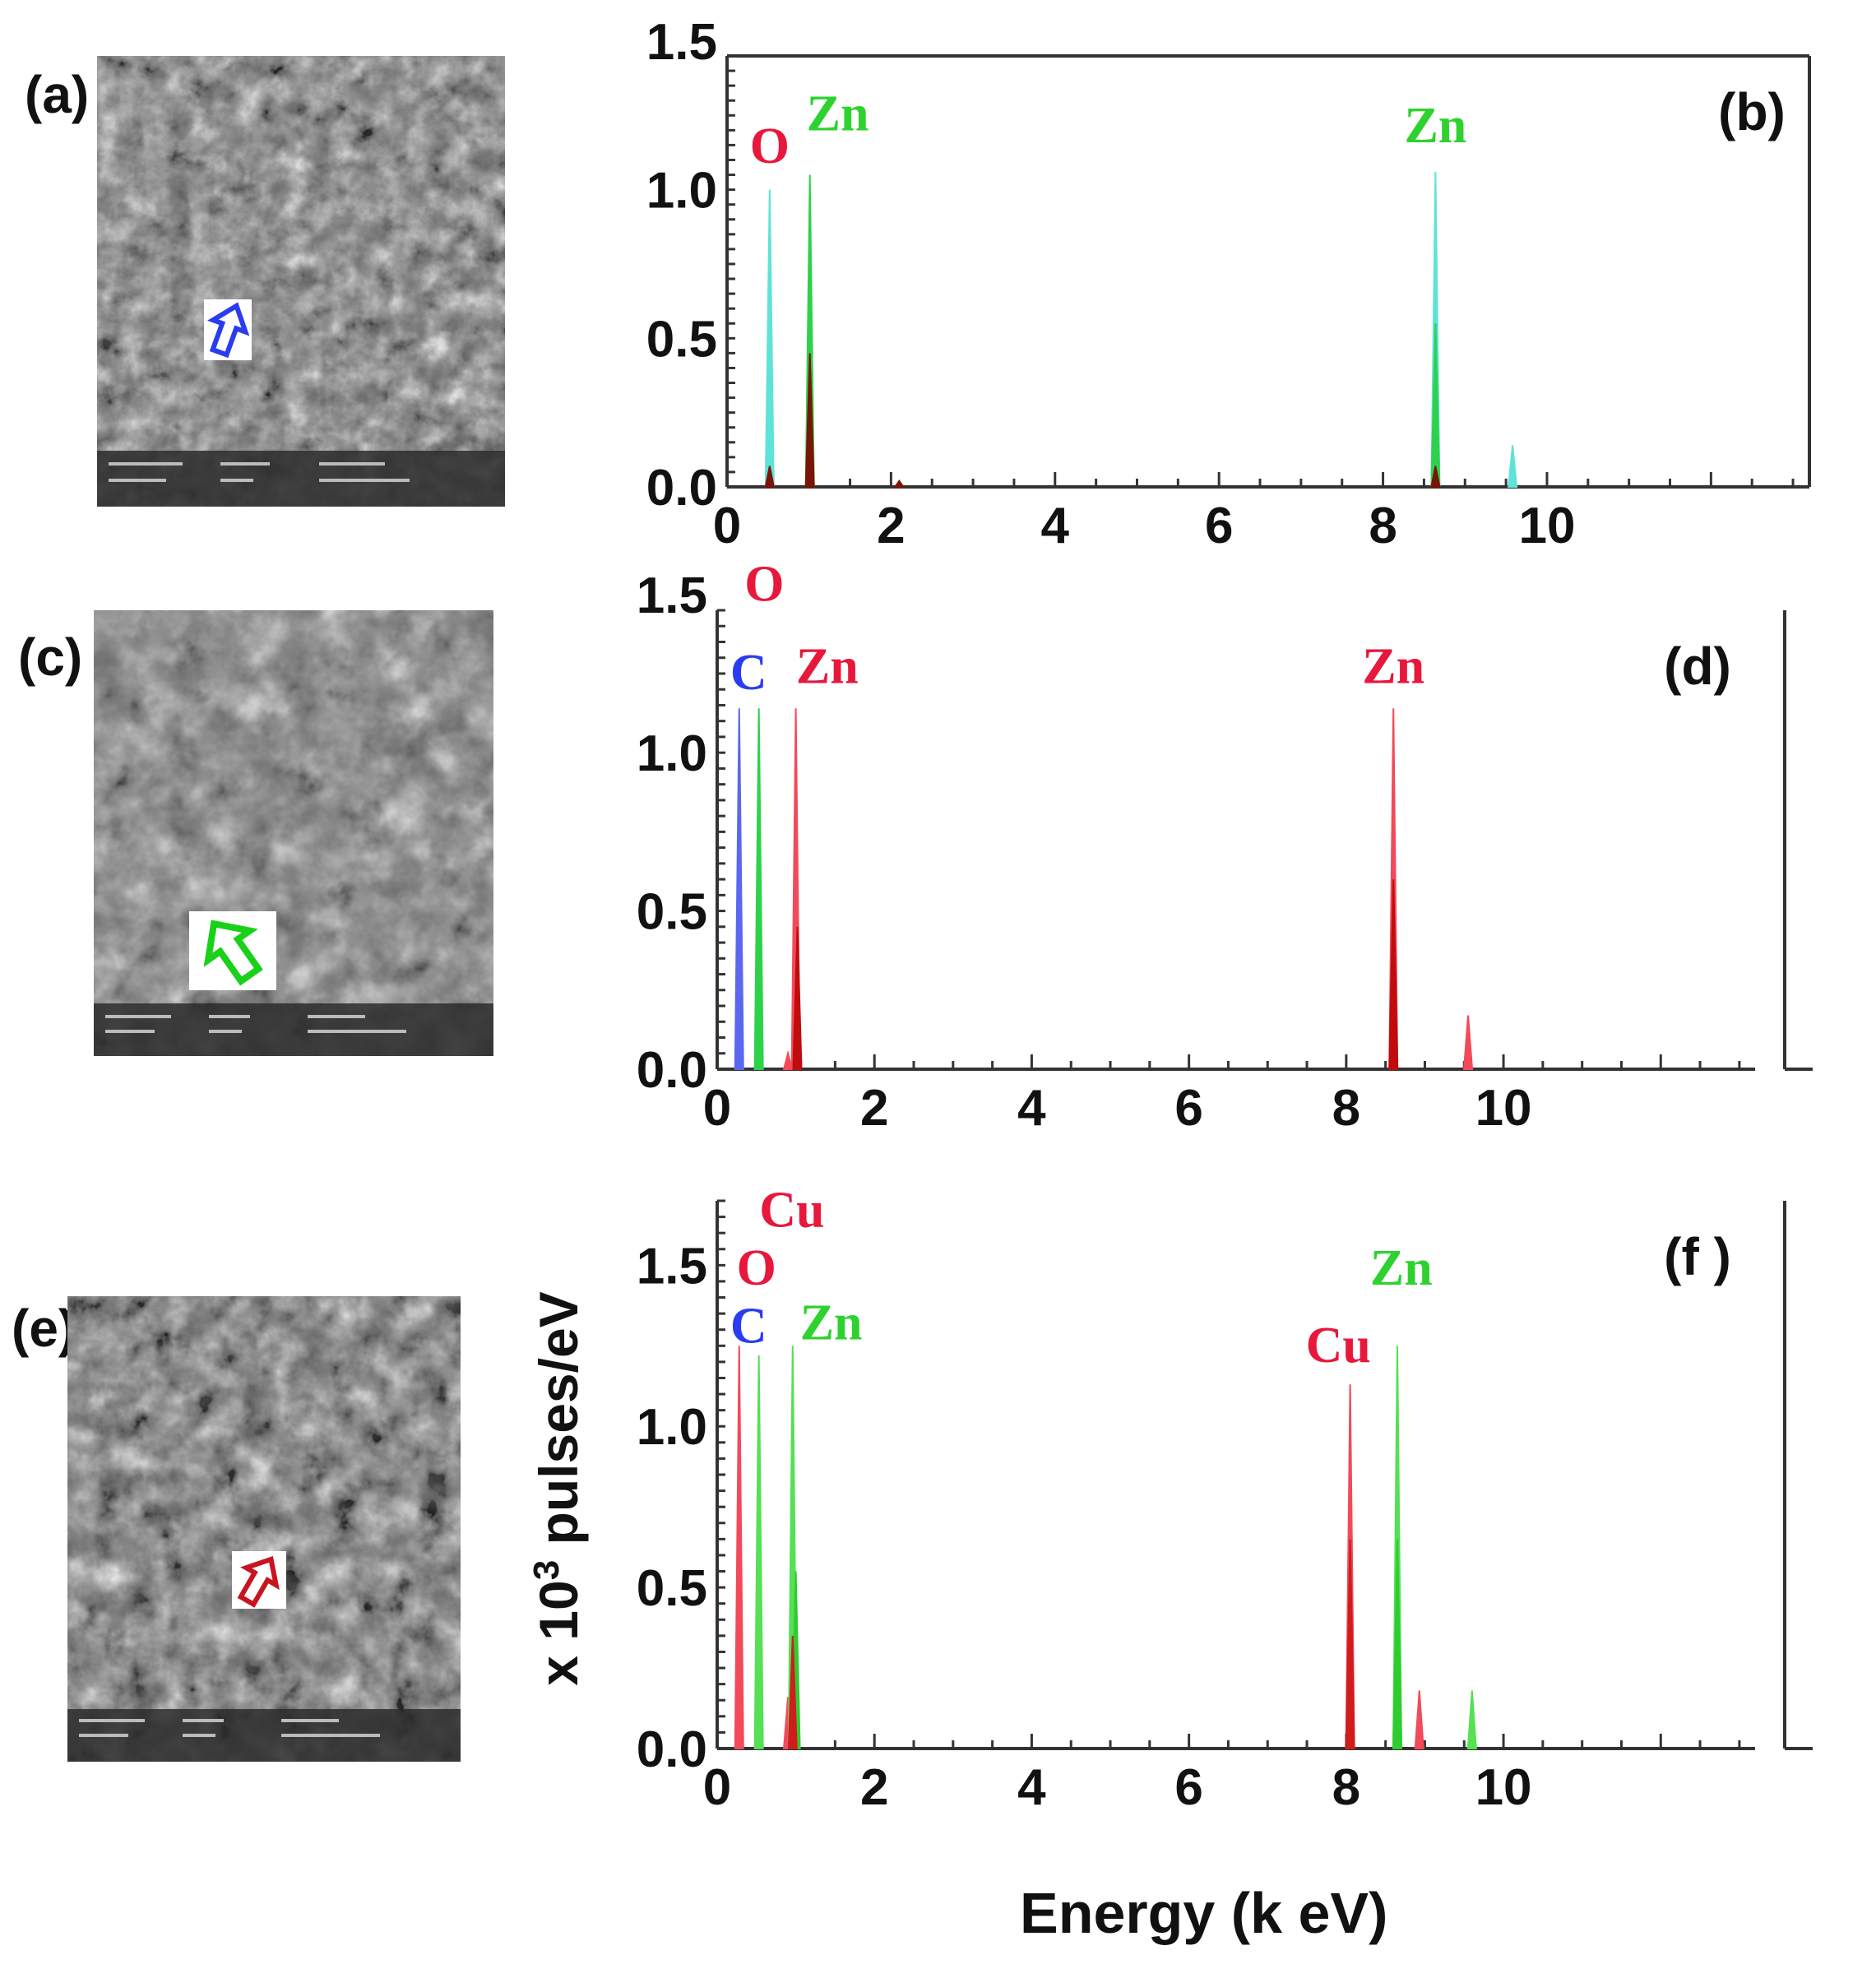  What do you see at coordinates (558, 1425) in the screenshot?
I see `y-axis-title-unit: pulses/eV` at bounding box center [558, 1425].